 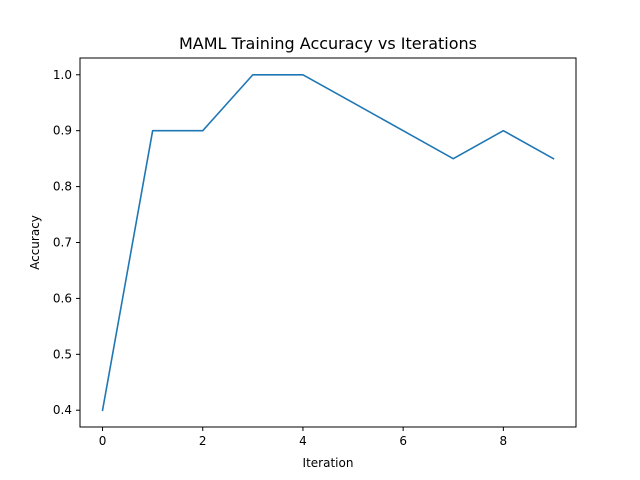 What do you see at coordinates (103, 441) in the screenshot?
I see `x-tick-label: 0` at bounding box center [103, 441].